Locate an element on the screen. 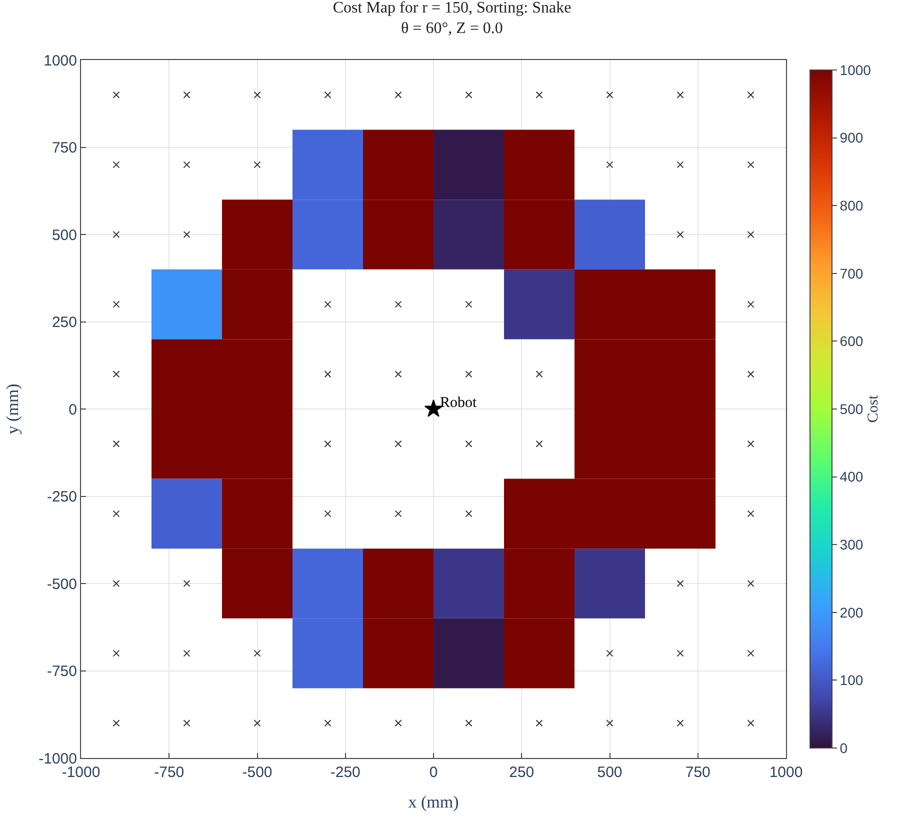 The height and width of the screenshot is (820, 904). y-tick-label: -750 is located at coordinates (61, 671).